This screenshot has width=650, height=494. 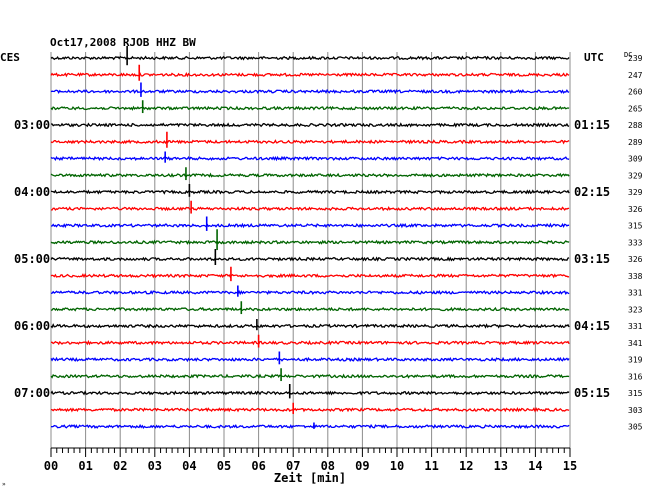 What do you see at coordinates (32, 393) in the screenshot?
I see `left-time-label: 07:00` at bounding box center [32, 393].